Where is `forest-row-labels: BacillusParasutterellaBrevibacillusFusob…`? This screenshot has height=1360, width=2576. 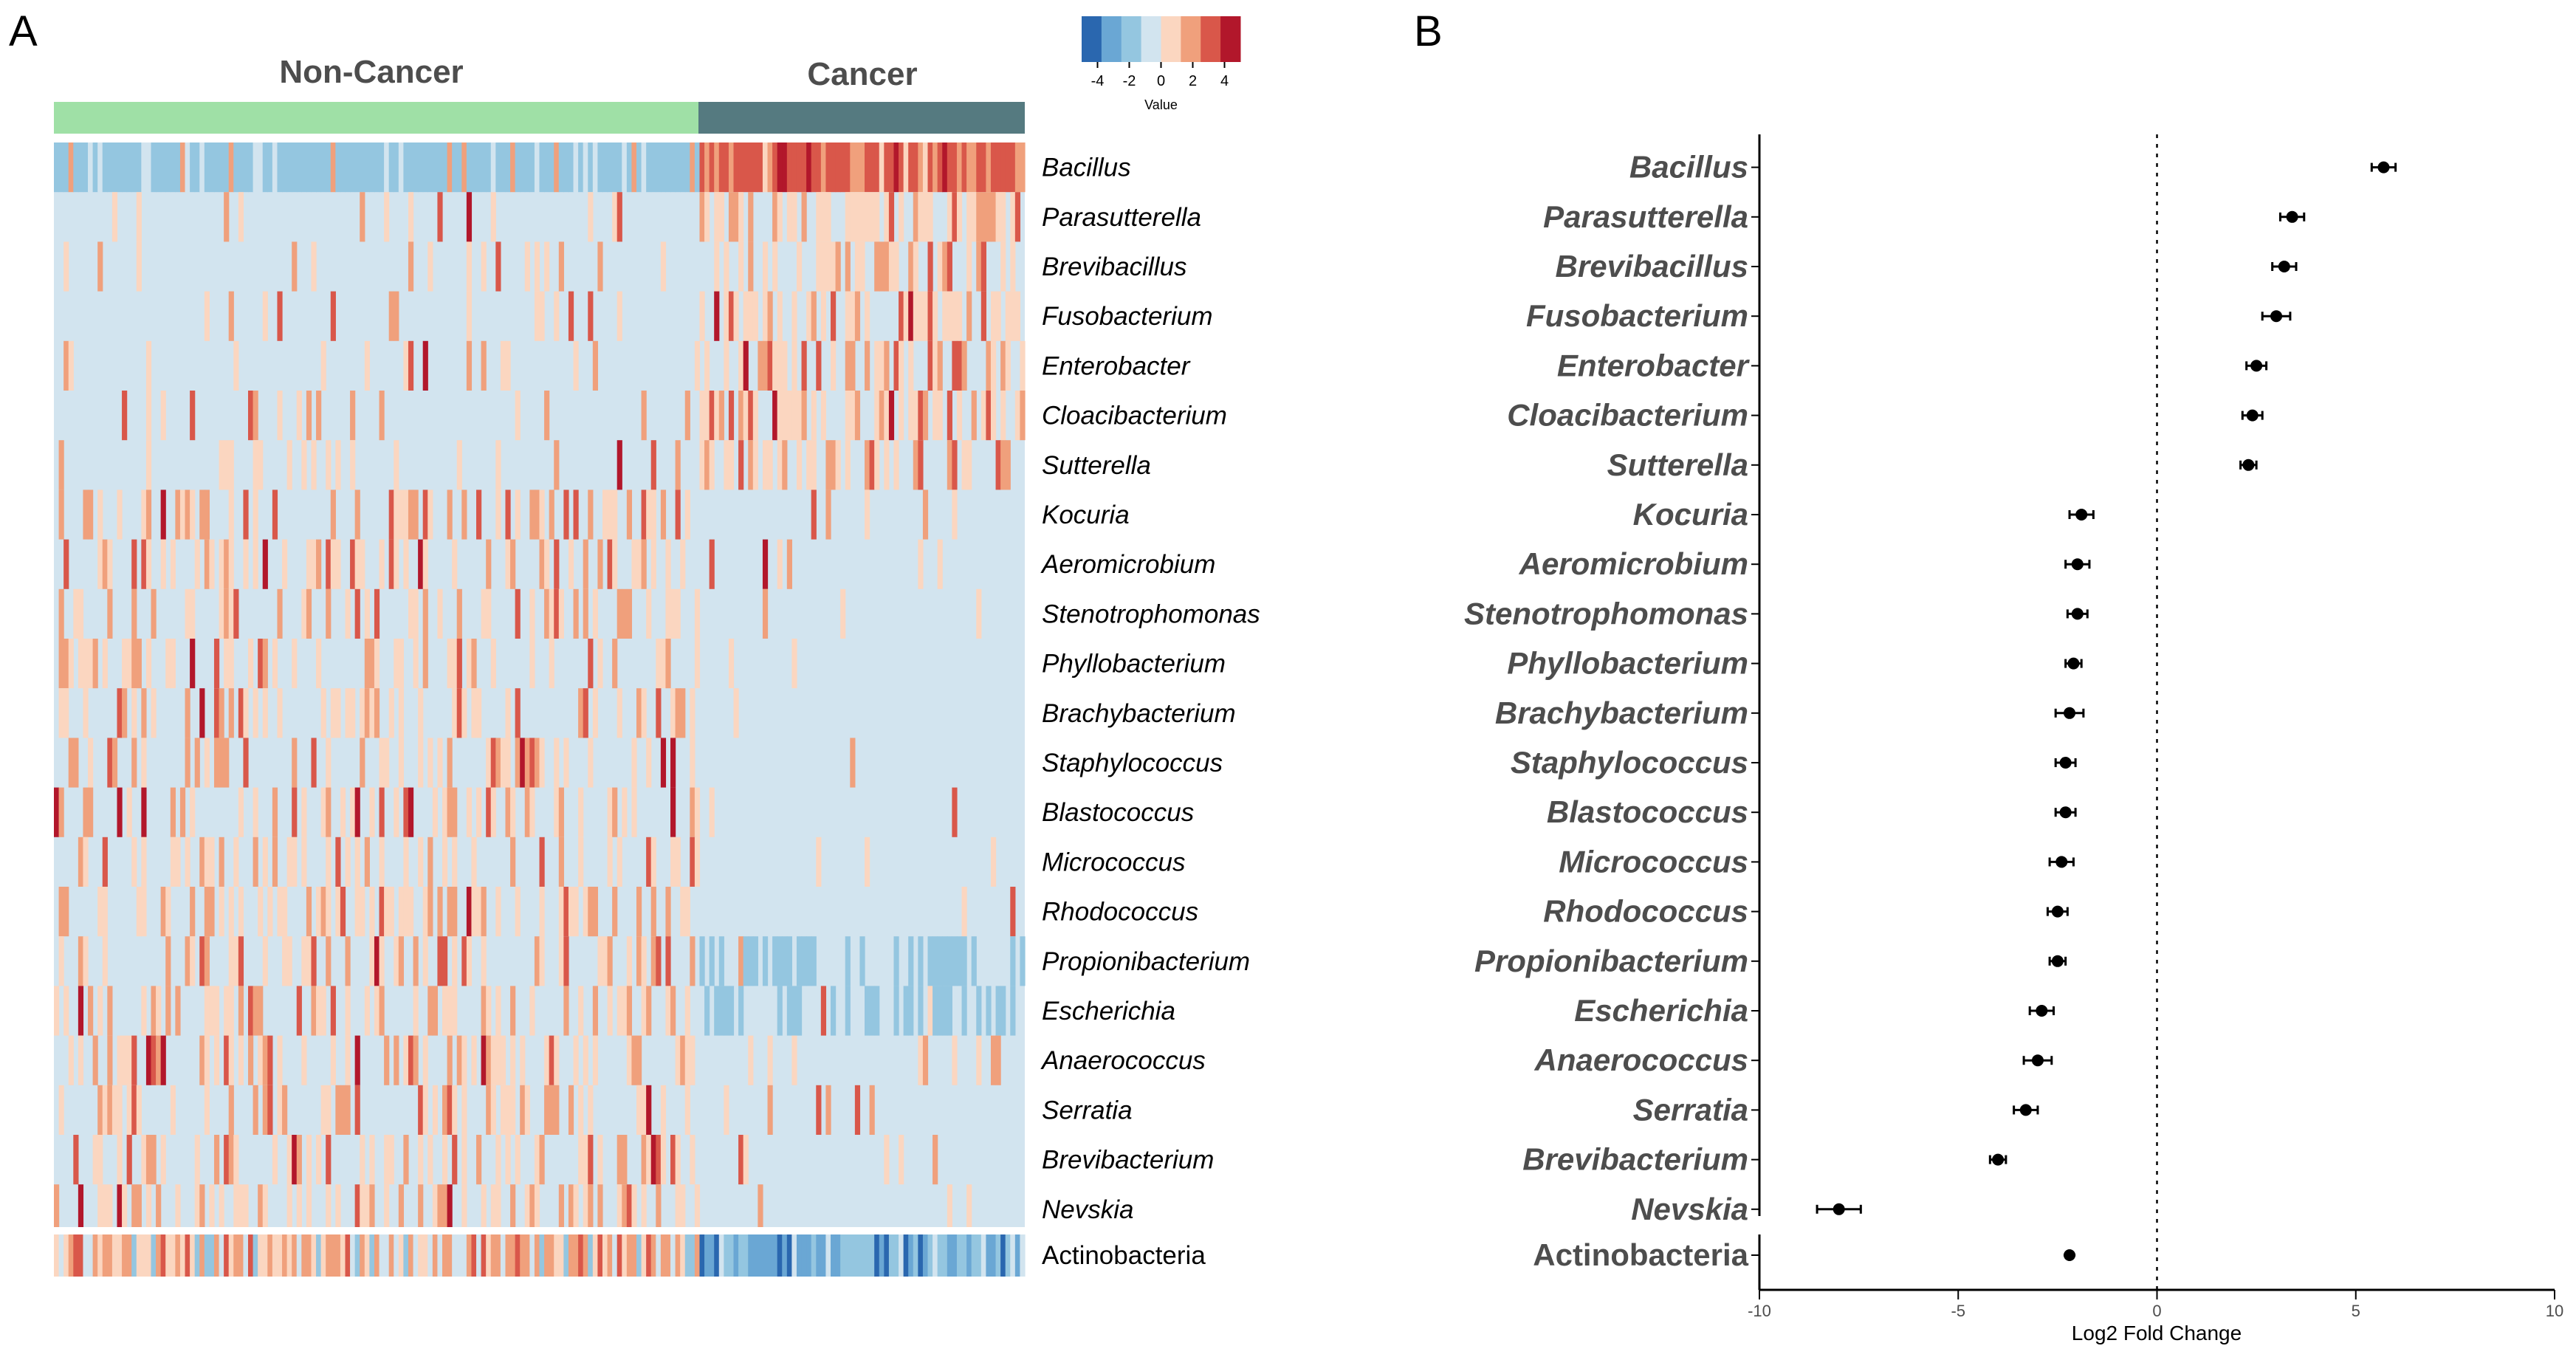 forest-row-labels: BacillusParasutterellaBrevibacillusFusob… is located at coordinates (1611, 711).